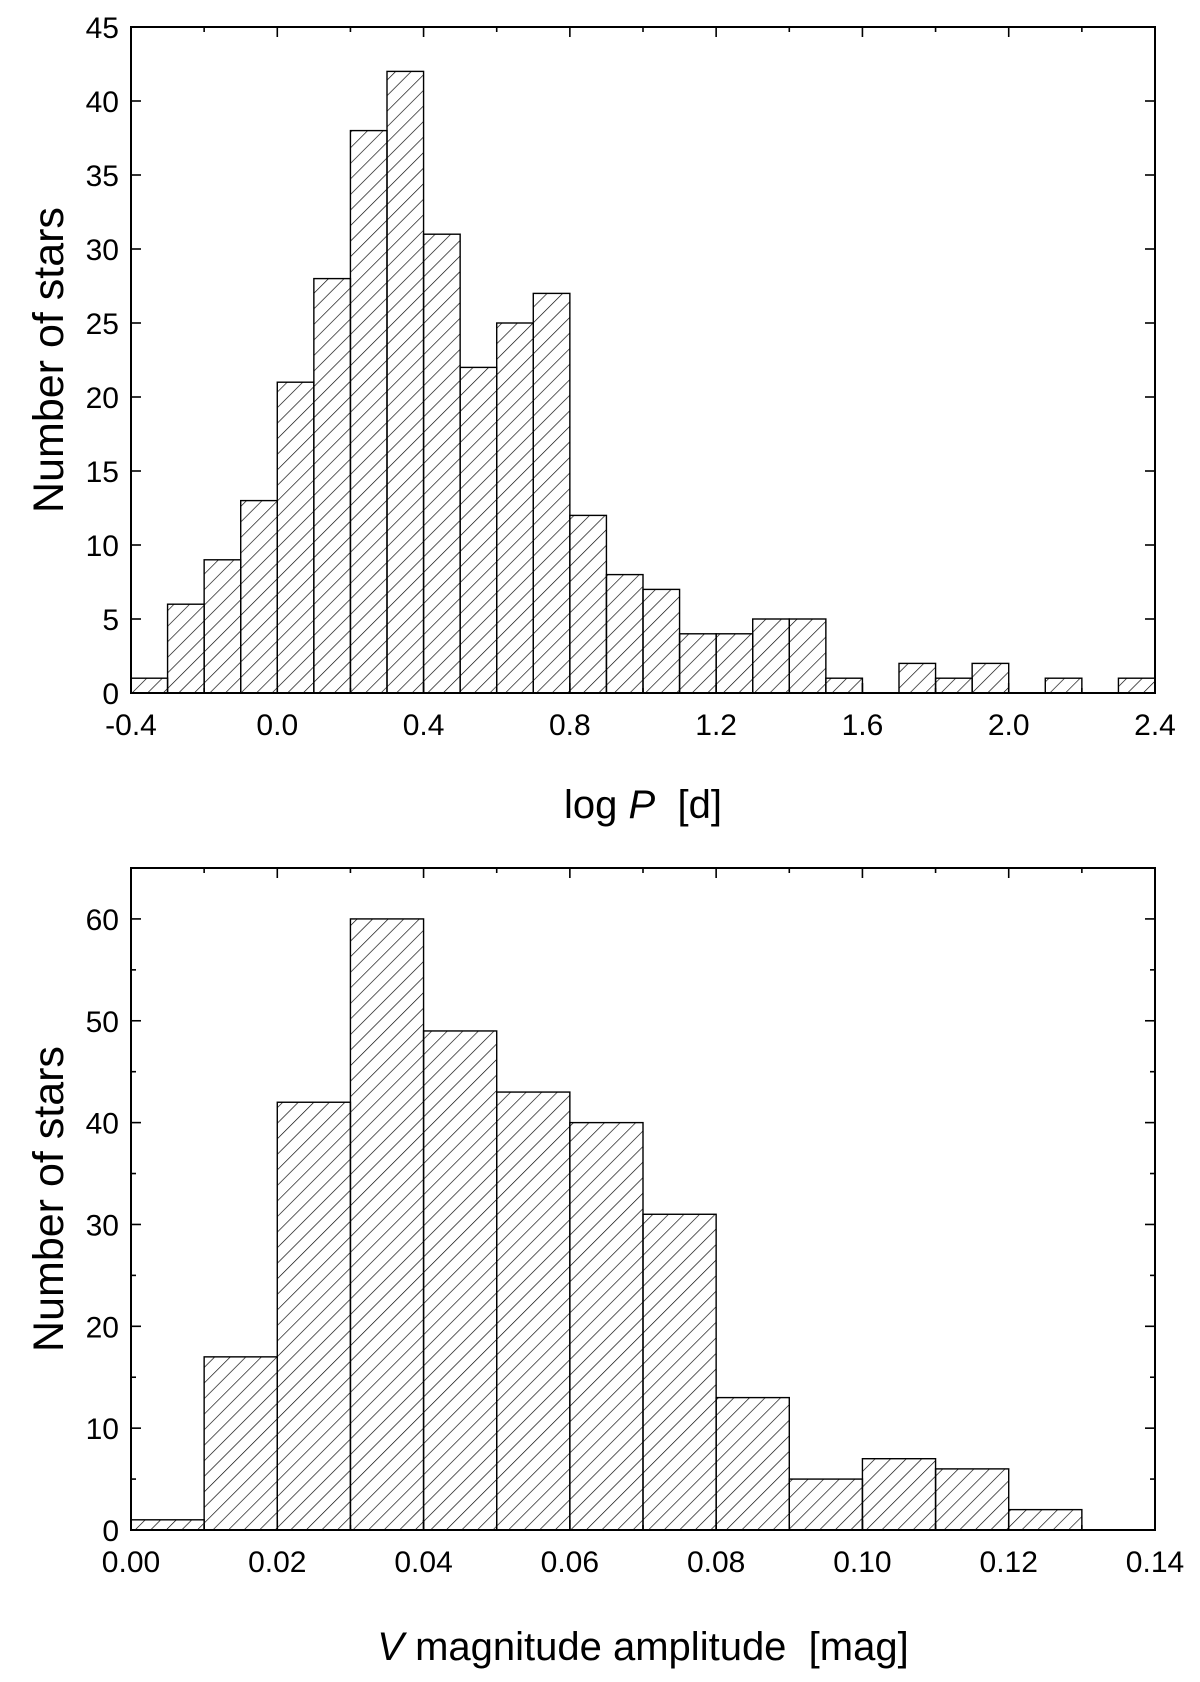  Describe the element at coordinates (570, 1562) in the screenshot. I see `x-tick-label: 0.06` at that location.